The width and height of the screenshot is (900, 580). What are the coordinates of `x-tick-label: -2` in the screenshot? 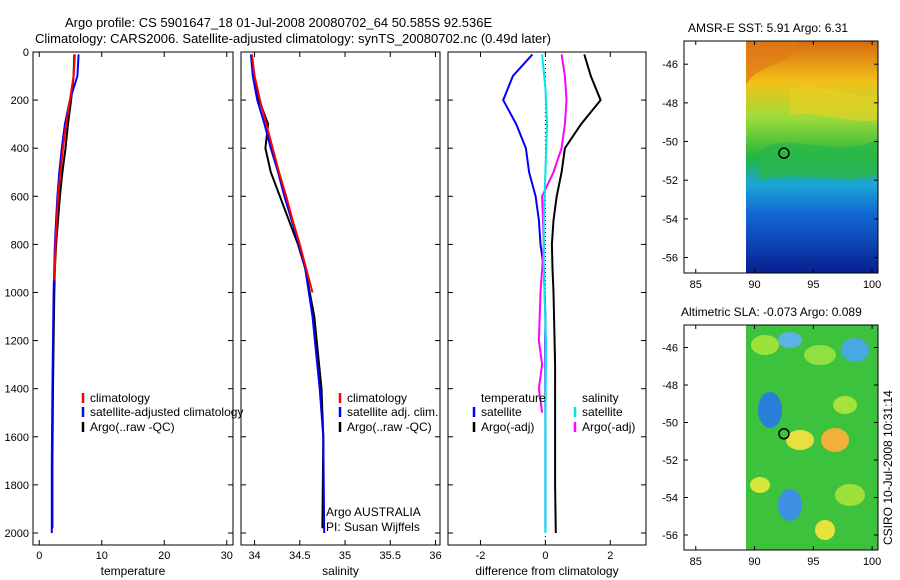 It's located at (481, 556).